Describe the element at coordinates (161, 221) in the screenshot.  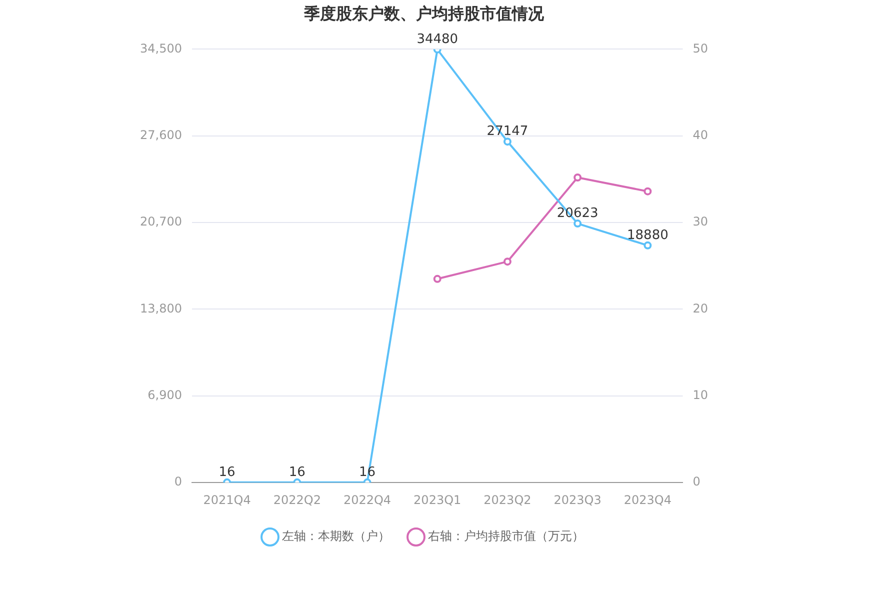
I see `y-tick-label: 20,700` at that location.